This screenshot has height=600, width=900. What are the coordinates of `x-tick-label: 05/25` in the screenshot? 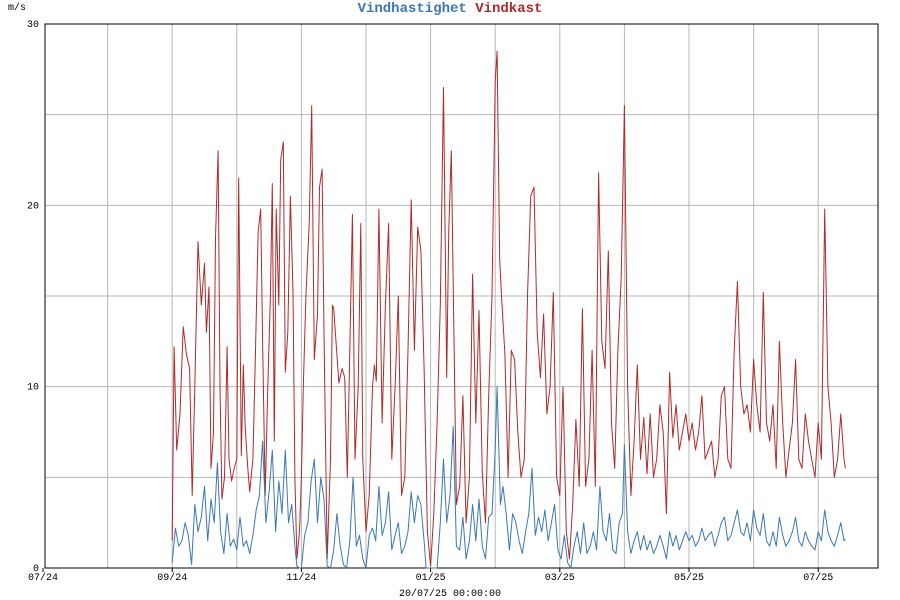 It's located at (689, 578).